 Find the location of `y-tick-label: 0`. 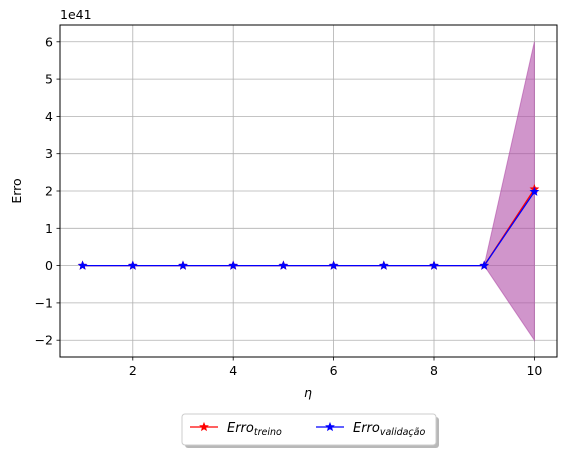

y-tick-label: 0 is located at coordinates (49, 265).